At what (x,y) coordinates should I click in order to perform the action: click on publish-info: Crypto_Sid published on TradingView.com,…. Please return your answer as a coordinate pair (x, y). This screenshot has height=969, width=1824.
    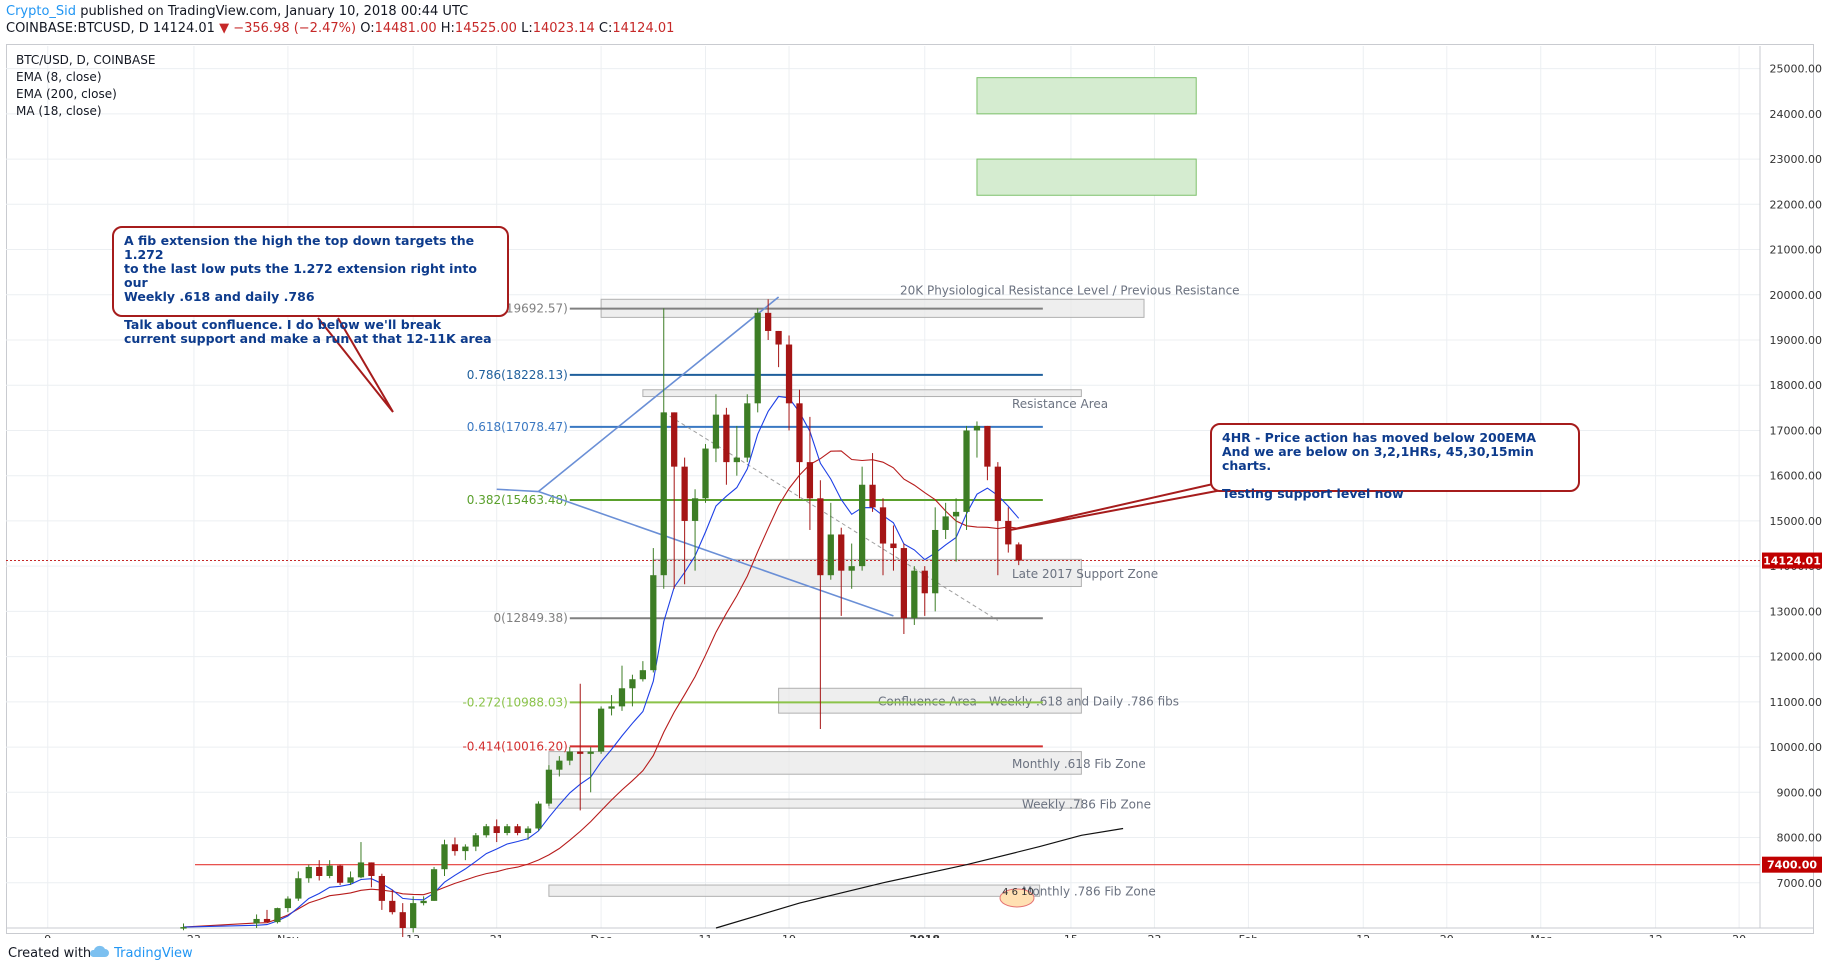
    Looking at the image, I should click on (237, 11).